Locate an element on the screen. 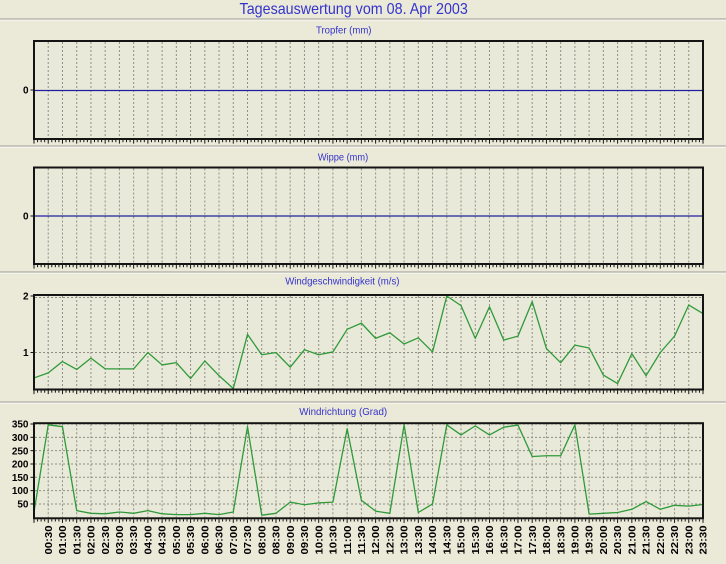  svg-text: 05:00 is located at coordinates (177, 539).